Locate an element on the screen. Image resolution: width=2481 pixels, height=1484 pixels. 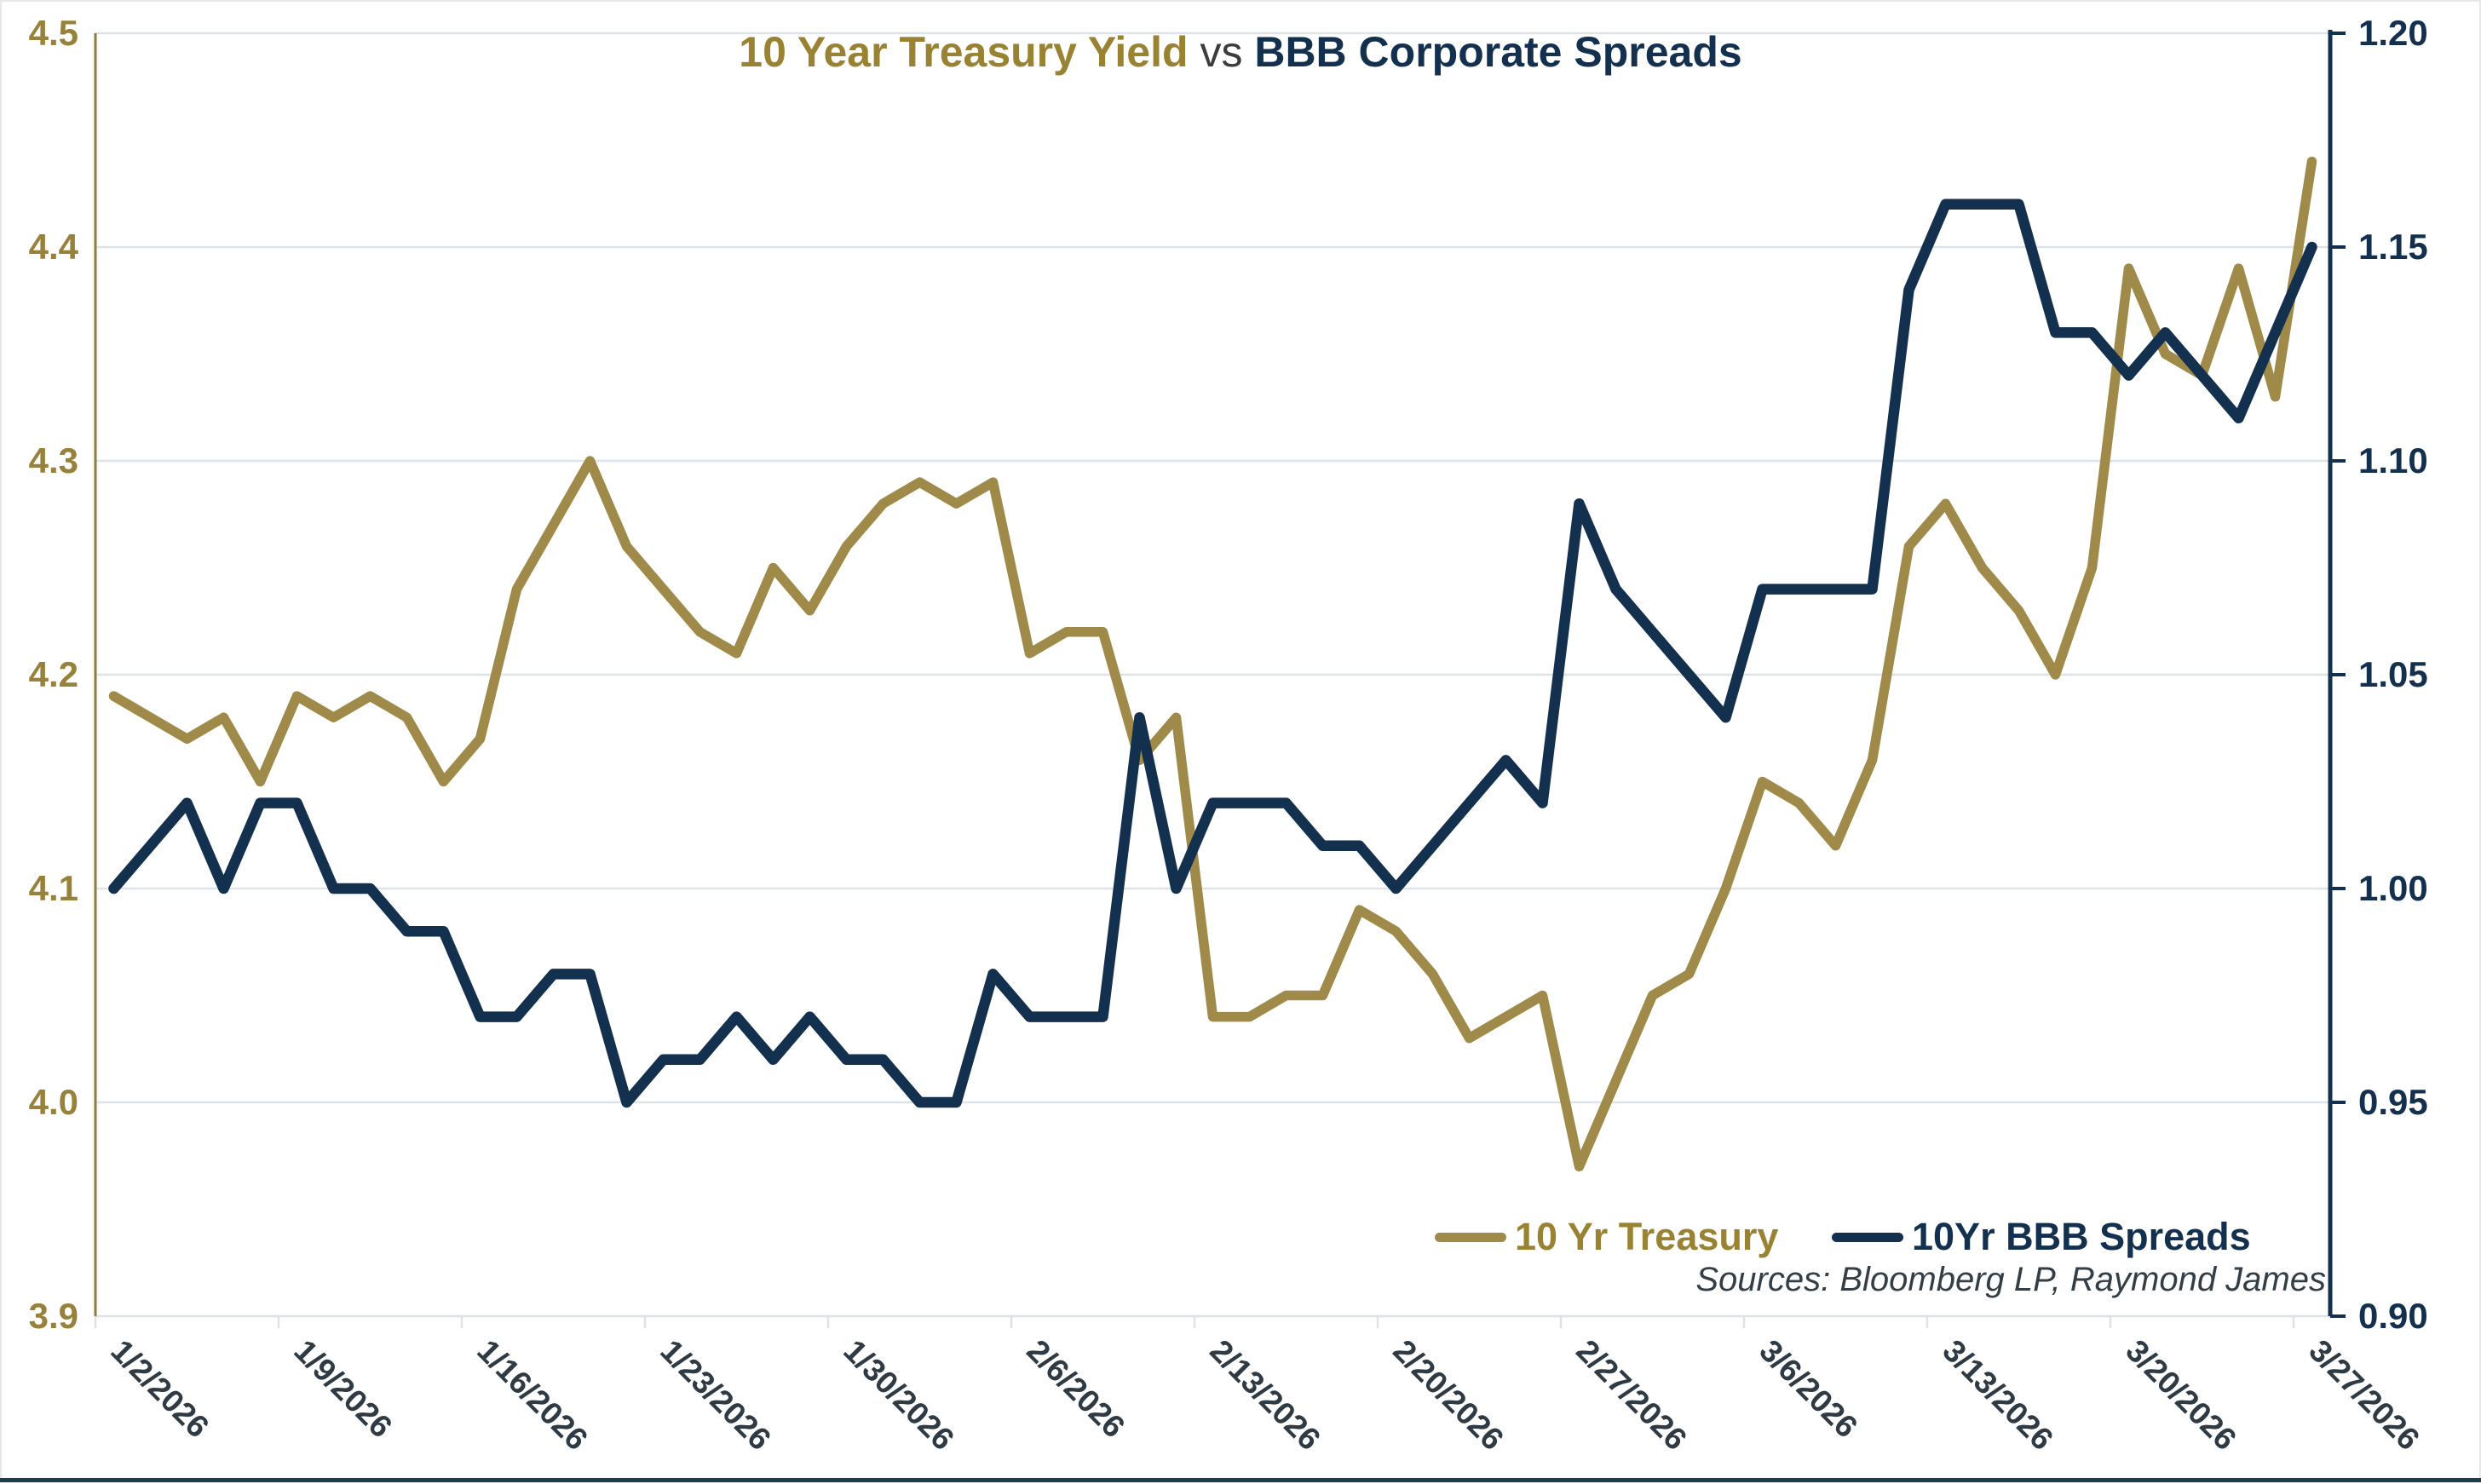
right-axis-label: 0.95 is located at coordinates (2393, 1102).